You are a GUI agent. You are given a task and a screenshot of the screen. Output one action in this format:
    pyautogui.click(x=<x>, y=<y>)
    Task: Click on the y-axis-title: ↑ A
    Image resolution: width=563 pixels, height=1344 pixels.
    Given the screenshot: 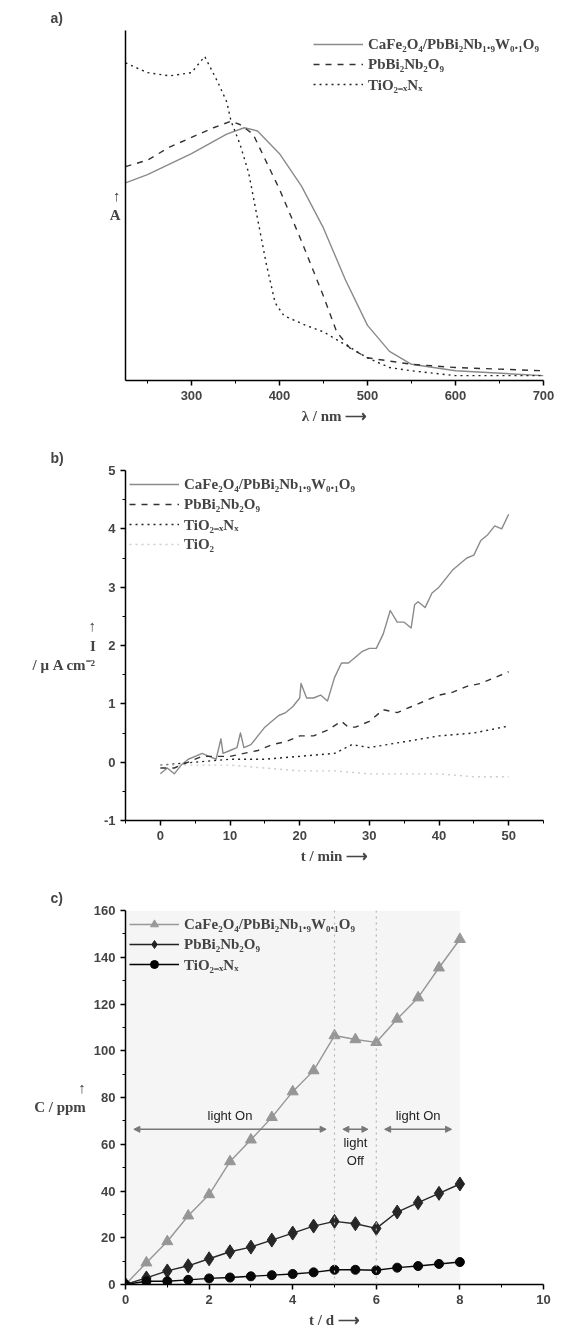 What is the action you would take?
    pyautogui.click(x=115, y=205)
    